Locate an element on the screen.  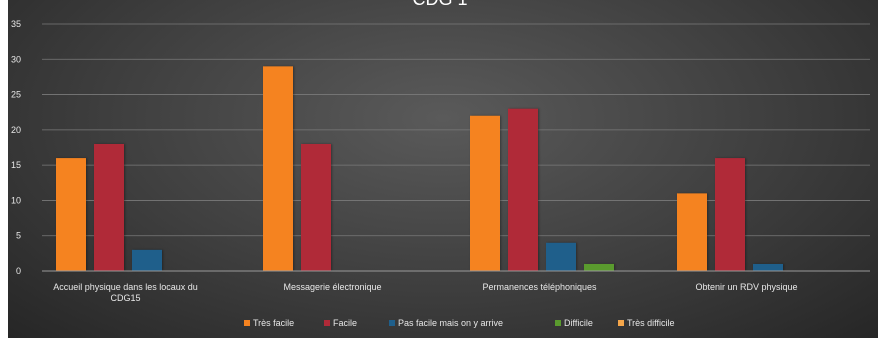
y-tick-label: 25 is located at coordinates (16, 95).